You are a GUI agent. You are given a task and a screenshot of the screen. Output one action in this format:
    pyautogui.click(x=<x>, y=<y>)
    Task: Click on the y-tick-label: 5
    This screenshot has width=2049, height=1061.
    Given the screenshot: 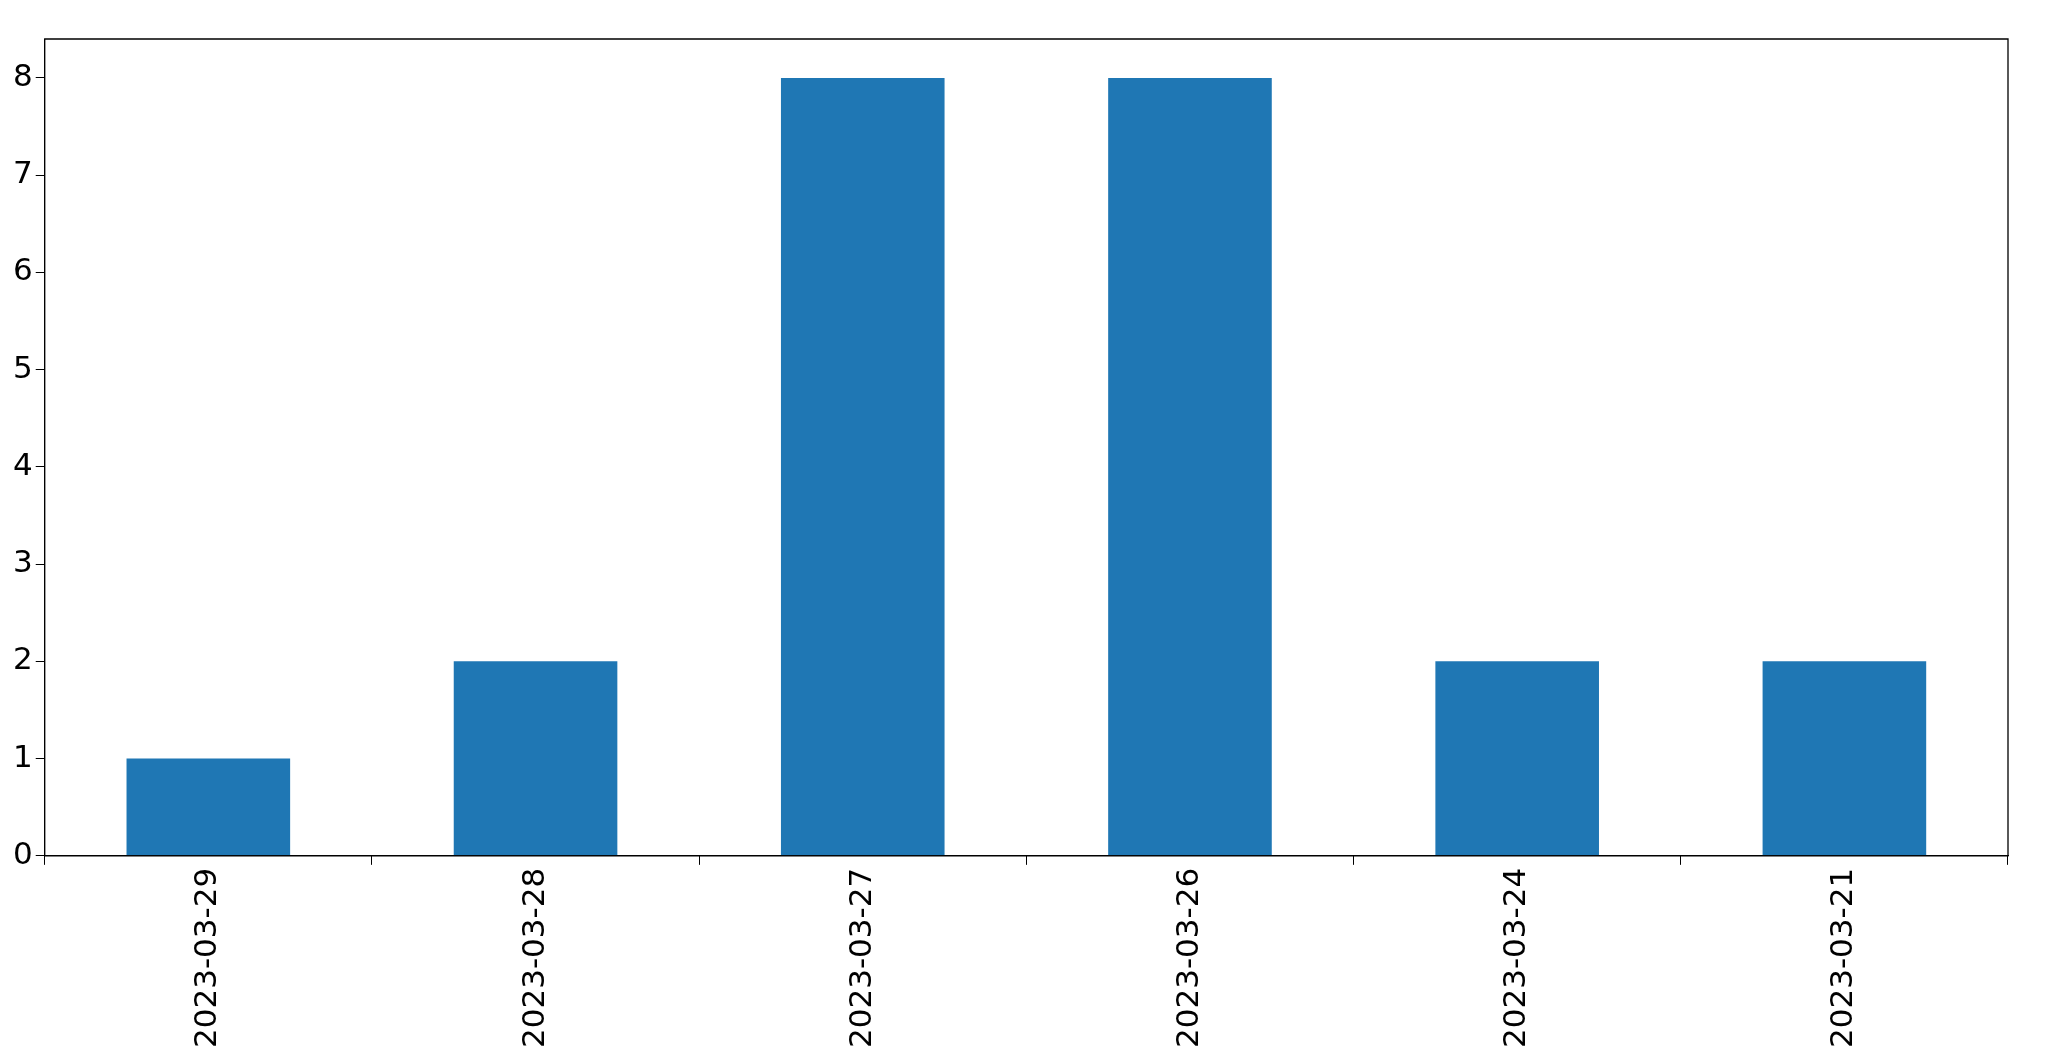 What is the action you would take?
    pyautogui.click(x=22, y=366)
    